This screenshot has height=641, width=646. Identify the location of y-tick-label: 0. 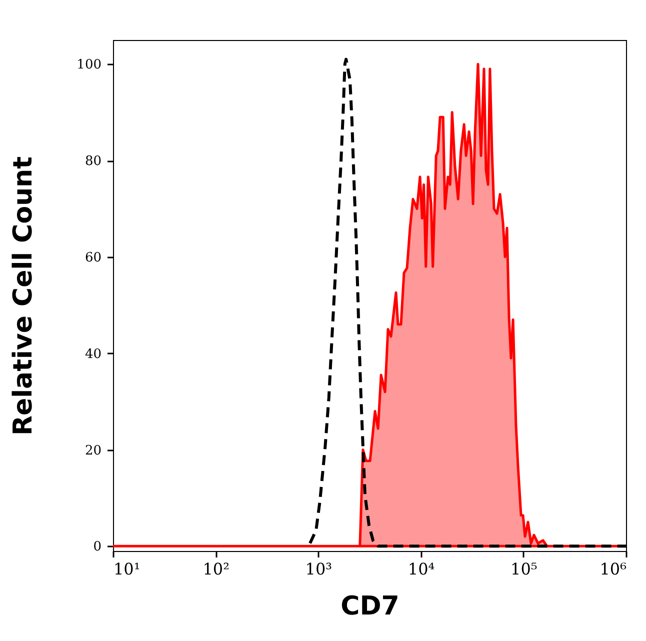
(97, 547).